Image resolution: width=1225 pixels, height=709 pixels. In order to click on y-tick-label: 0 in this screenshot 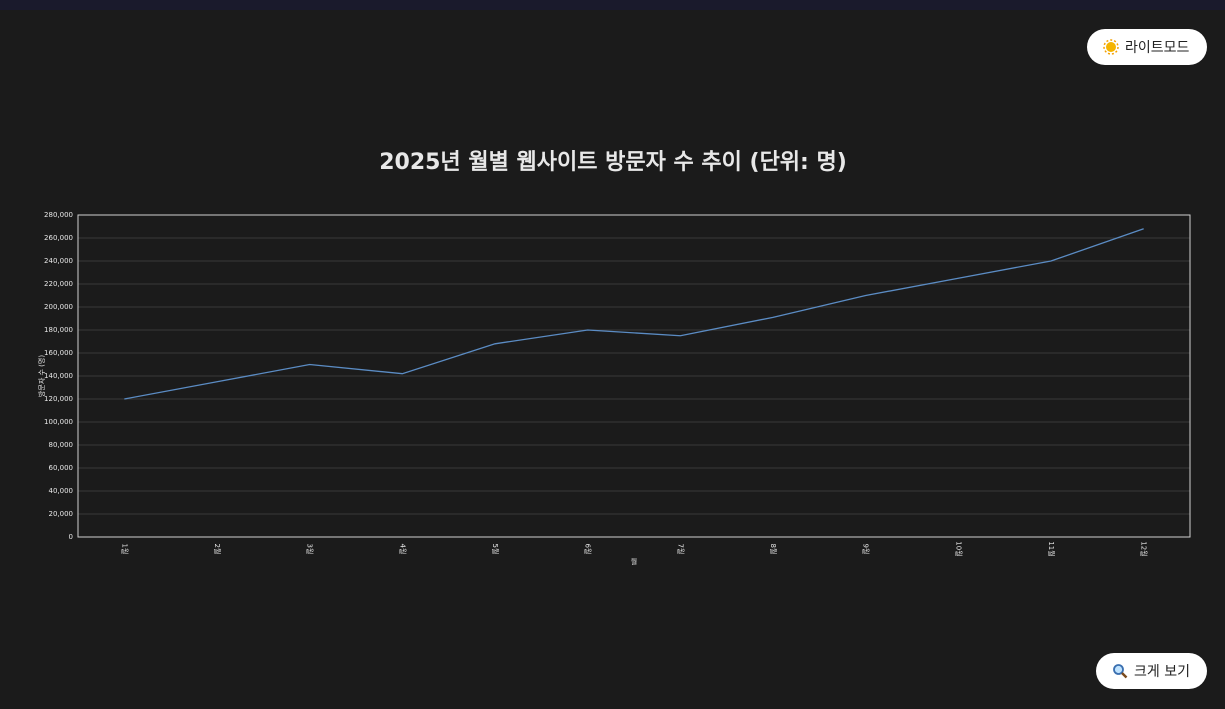, I will do `click(71, 537)`.